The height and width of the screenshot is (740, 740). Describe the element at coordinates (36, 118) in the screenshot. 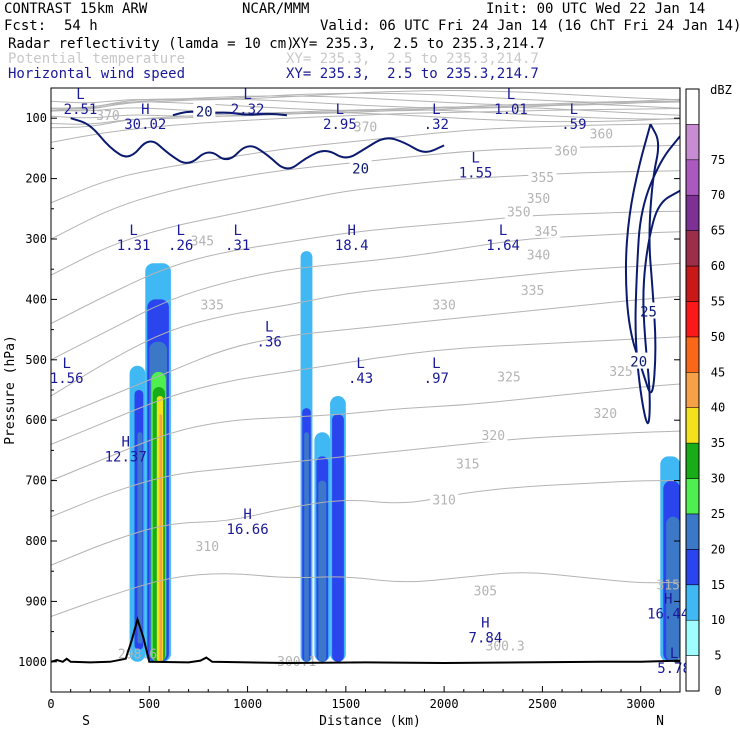

I see `y-tick-label-100: 100` at that location.